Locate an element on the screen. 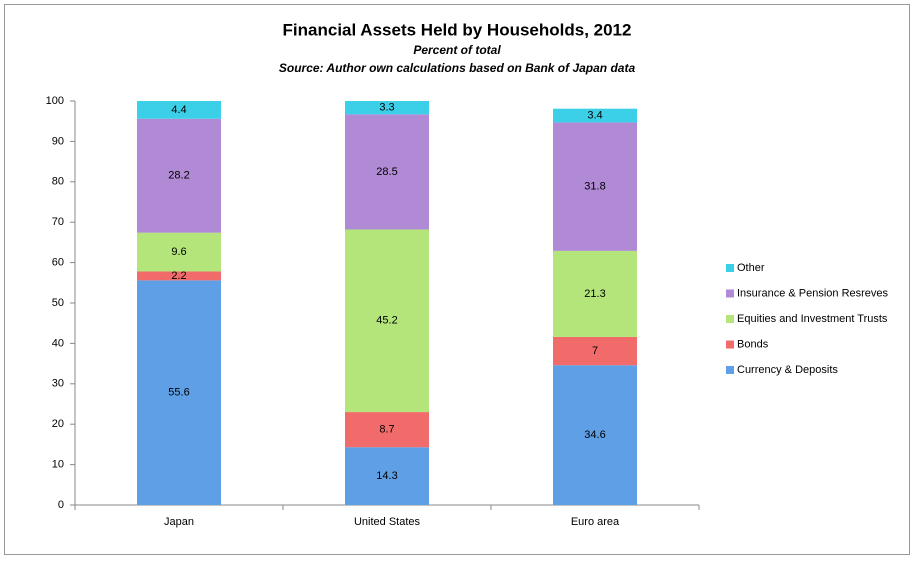 The image size is (914, 564). data-label: 4.4 is located at coordinates (178, 110).